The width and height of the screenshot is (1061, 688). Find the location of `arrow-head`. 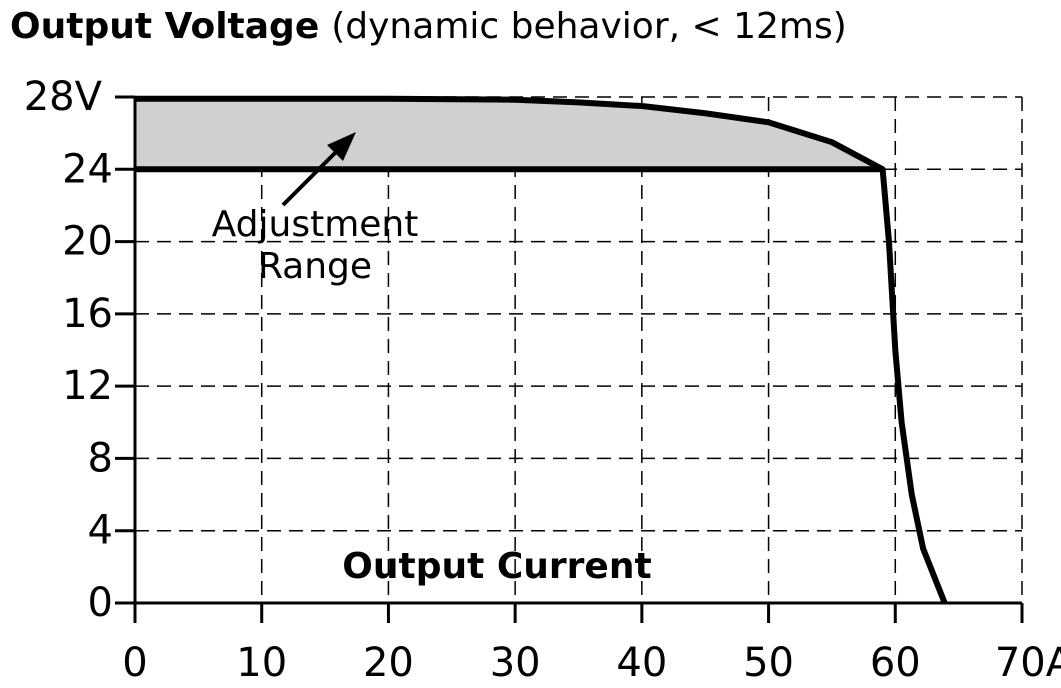

arrow-head is located at coordinates (341, 146).